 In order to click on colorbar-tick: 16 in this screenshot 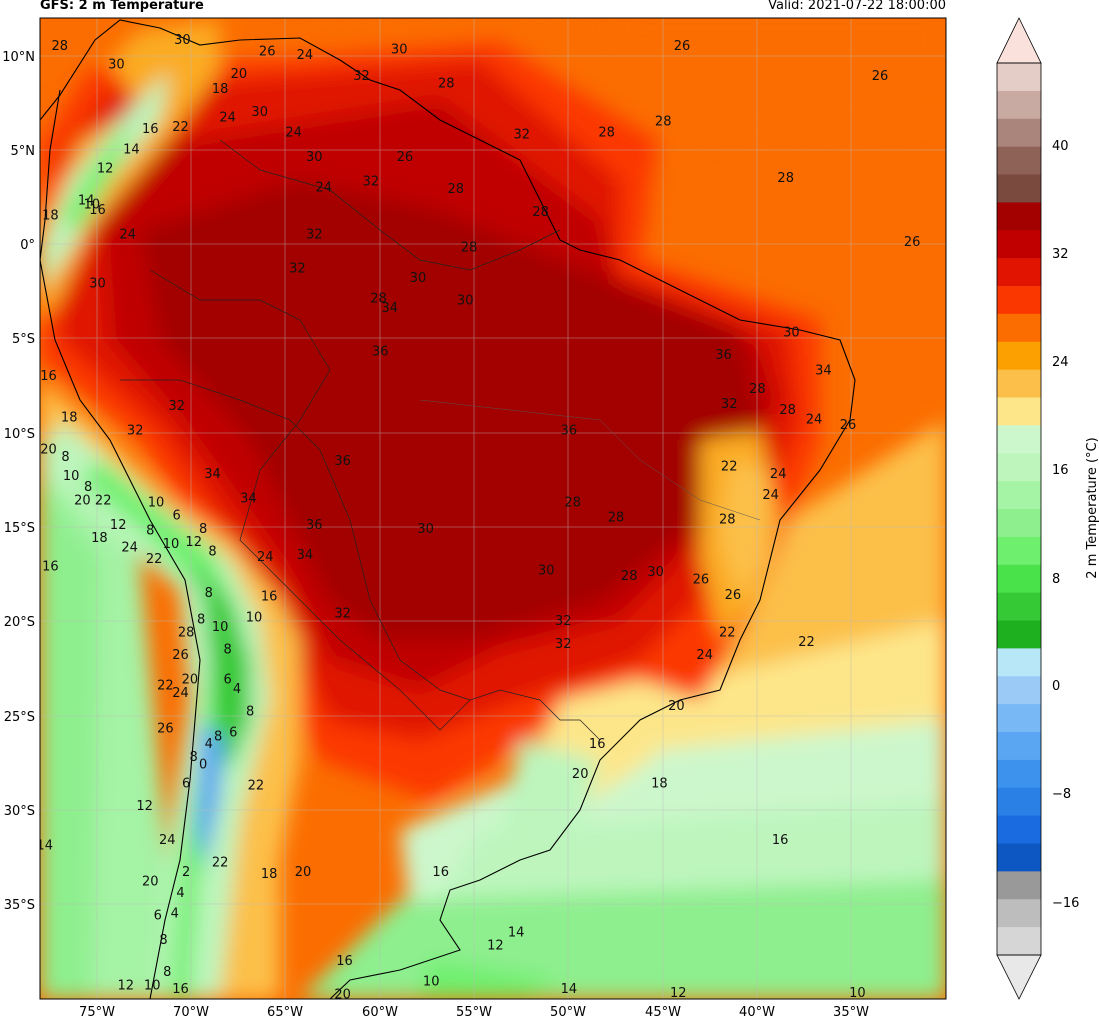, I will do `click(1060, 470)`.